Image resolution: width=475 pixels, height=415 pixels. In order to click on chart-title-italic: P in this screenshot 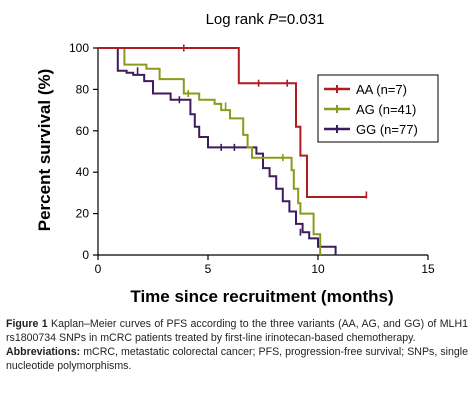, I will do `click(273, 19)`.